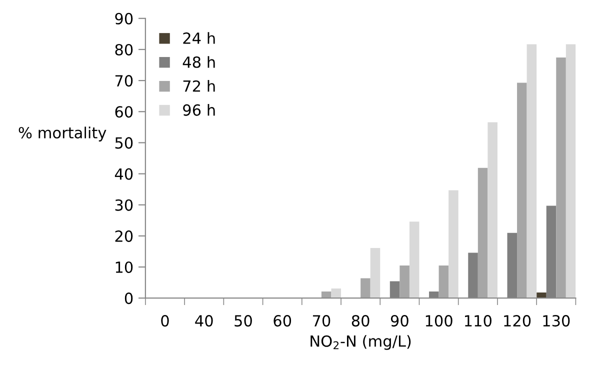  Describe the element at coordinates (399, 321) in the screenshot. I see `x-tick-label: 90` at that location.